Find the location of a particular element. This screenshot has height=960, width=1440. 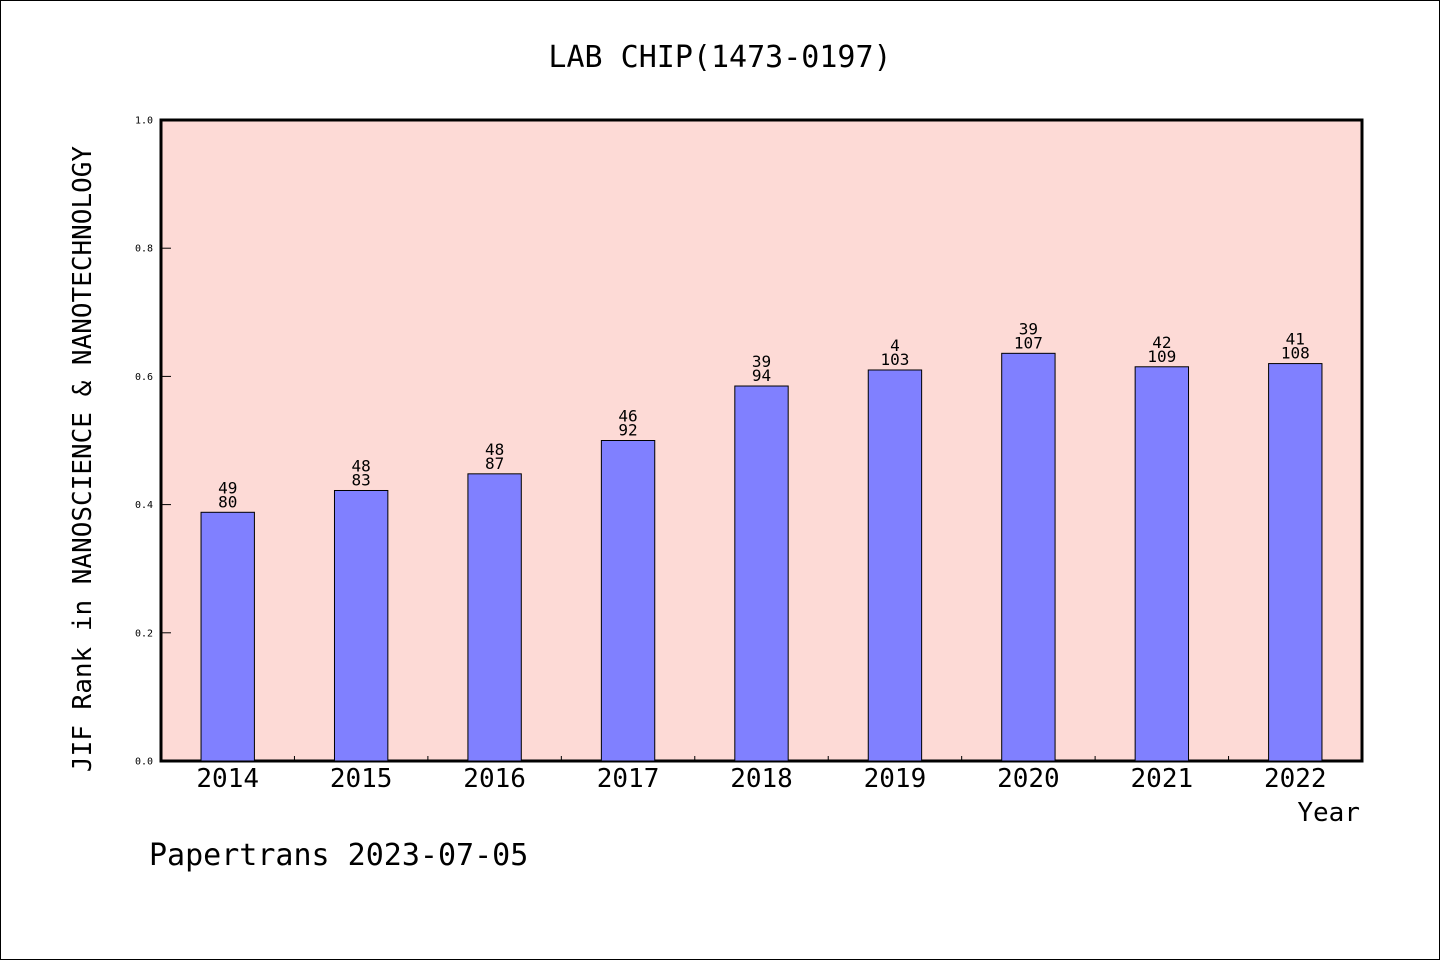

x-axis: 2014 2015 2016 2017 2018 2019 2020 2021 2022 is located at coordinates (761, 775).